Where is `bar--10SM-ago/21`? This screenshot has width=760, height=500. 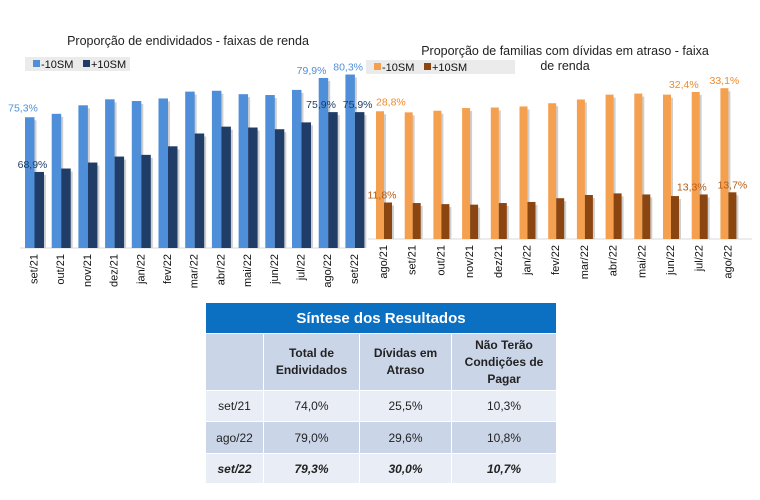 bar--10SM-ago/21 is located at coordinates (380, 175).